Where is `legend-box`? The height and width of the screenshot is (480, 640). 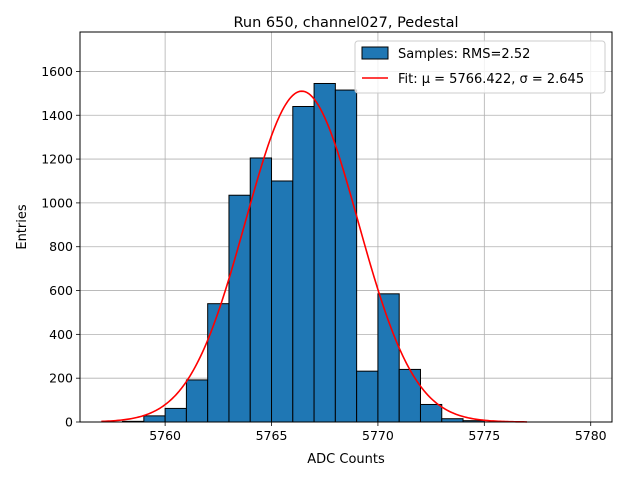
legend-box is located at coordinates (480, 67).